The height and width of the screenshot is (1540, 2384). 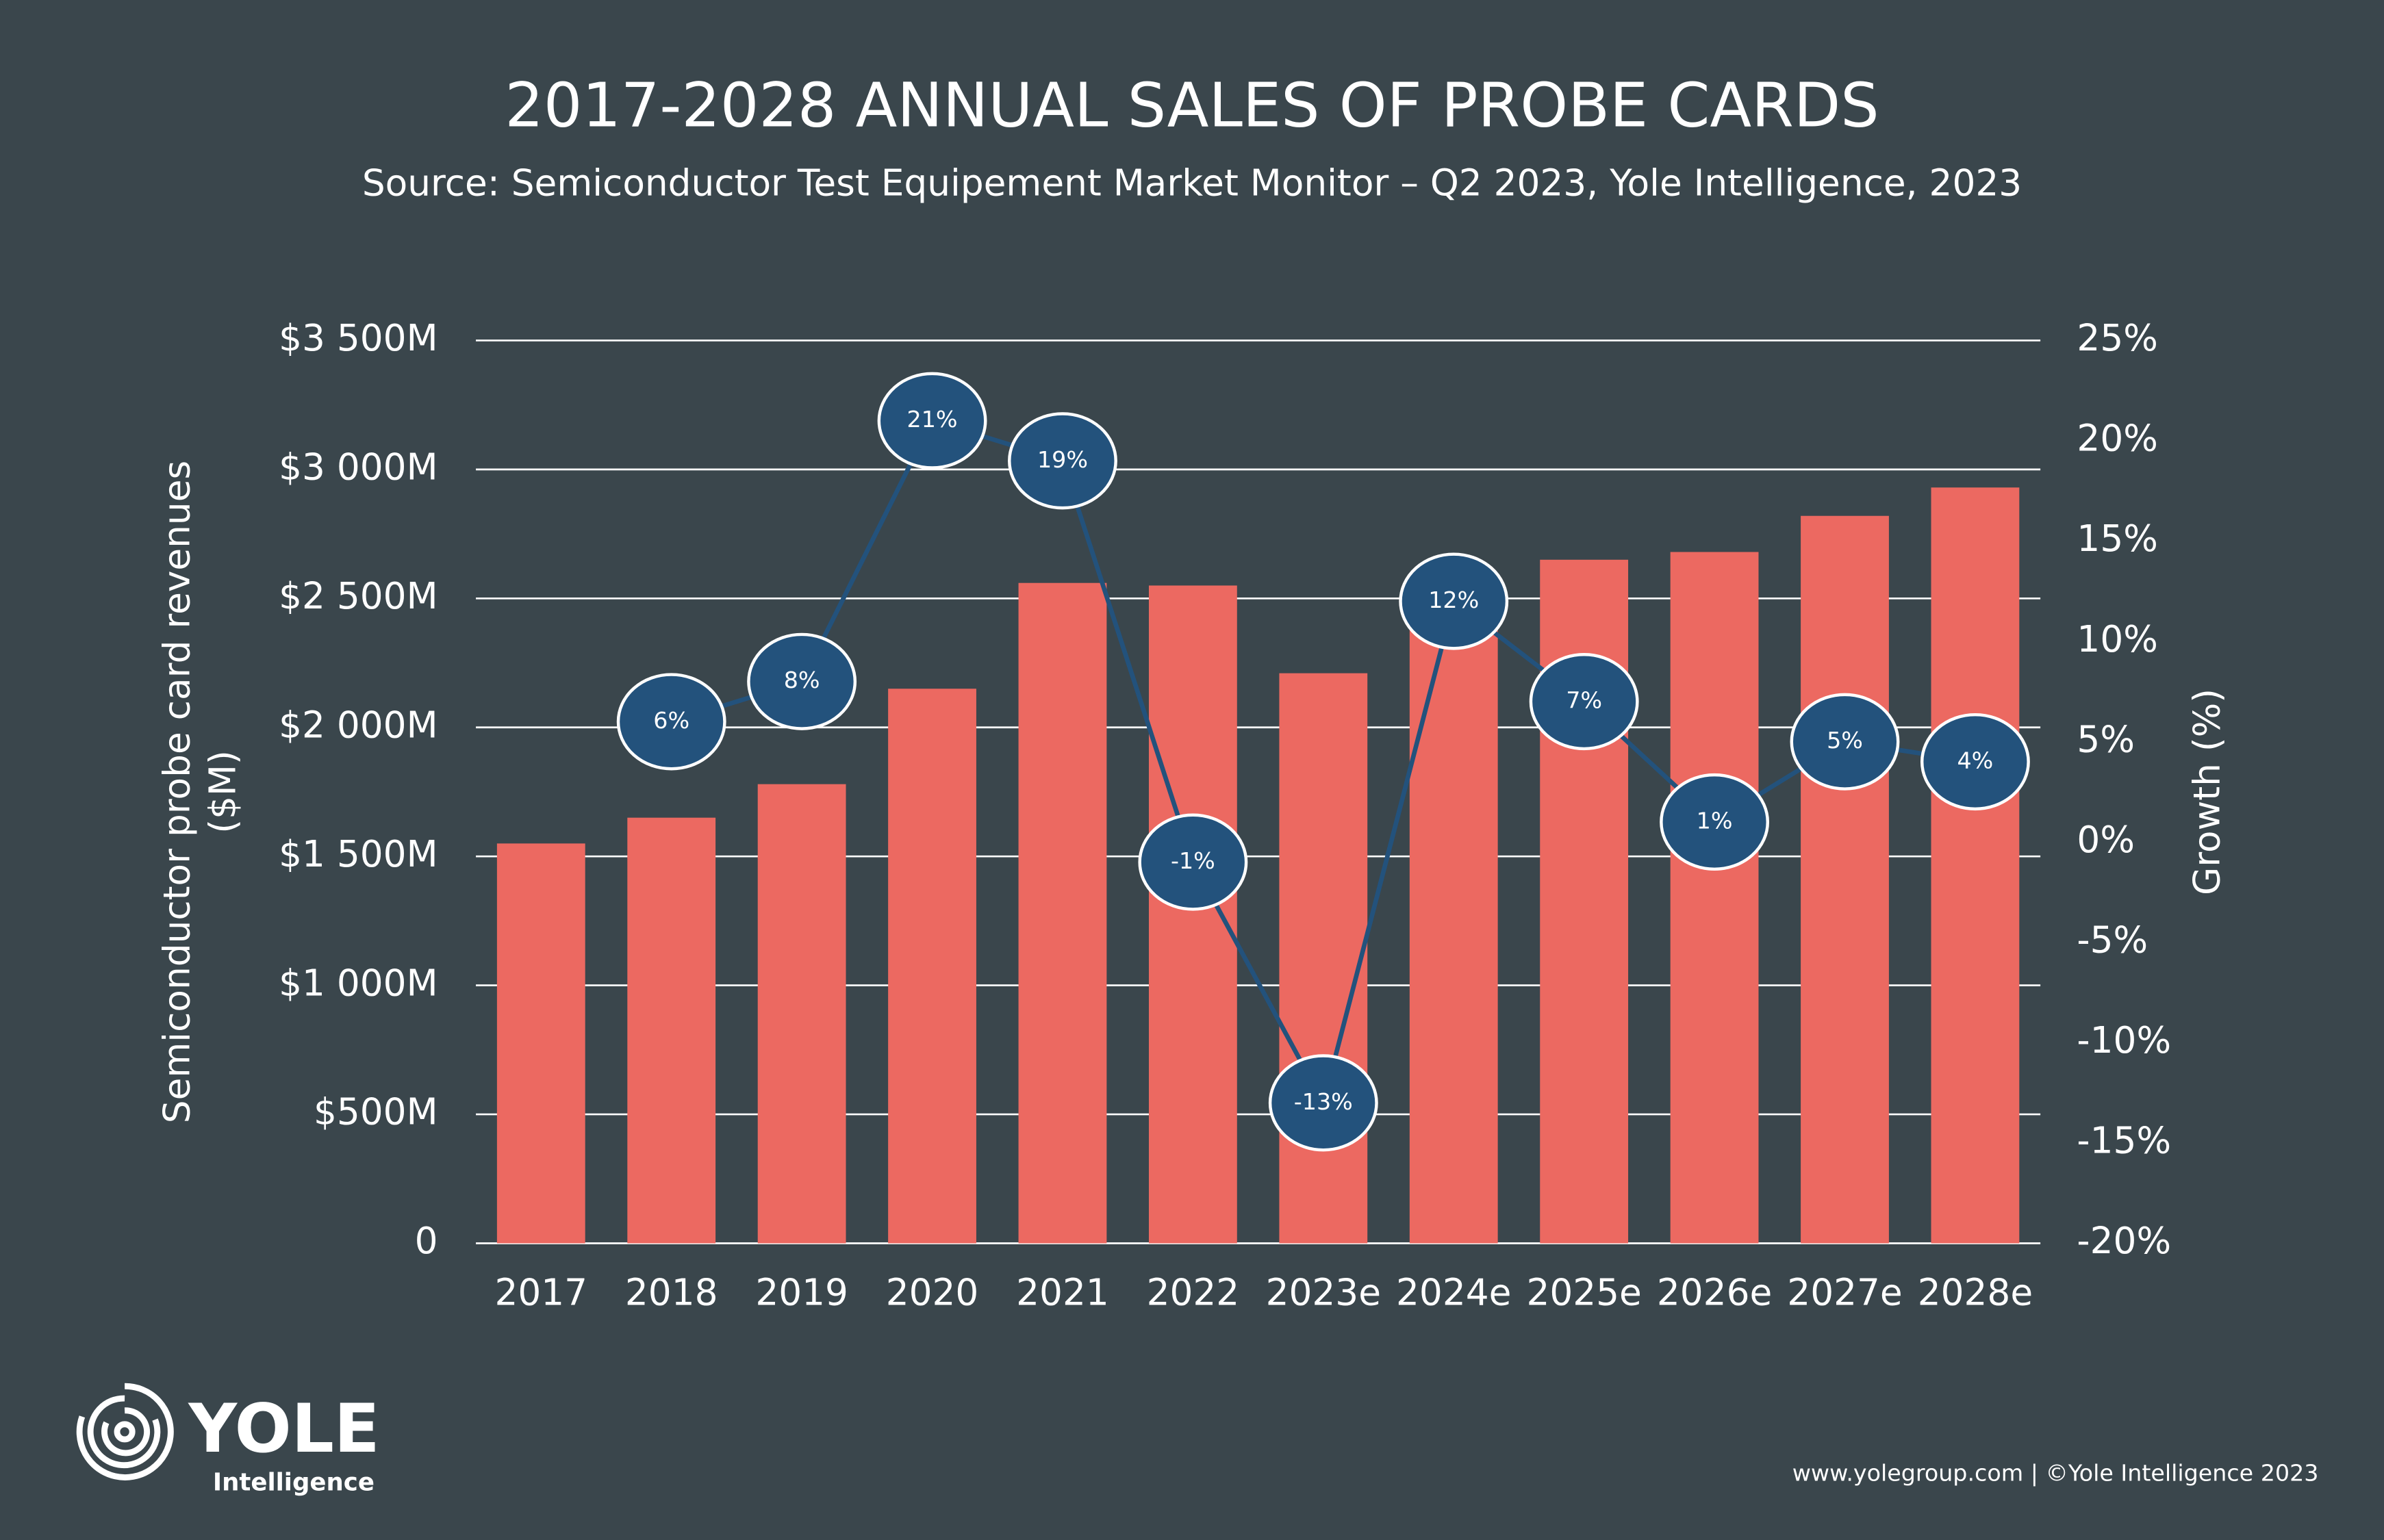 I want to click on y-tick-label: $3 000M, so click(x=358, y=467).